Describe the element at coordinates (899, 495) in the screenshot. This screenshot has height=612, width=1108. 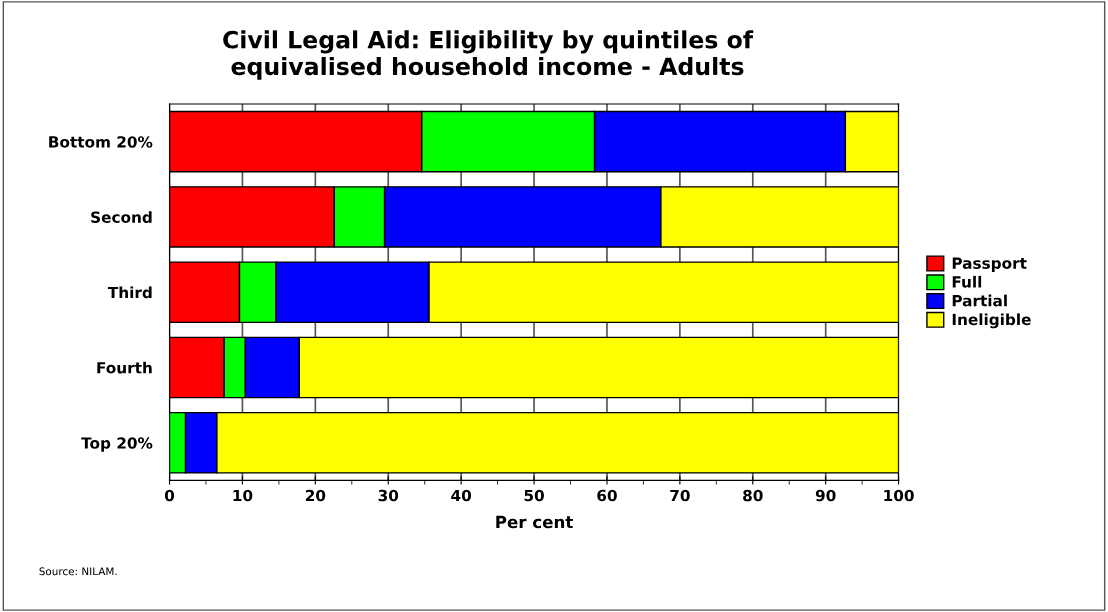
I see `x-tick-label: 100` at that location.